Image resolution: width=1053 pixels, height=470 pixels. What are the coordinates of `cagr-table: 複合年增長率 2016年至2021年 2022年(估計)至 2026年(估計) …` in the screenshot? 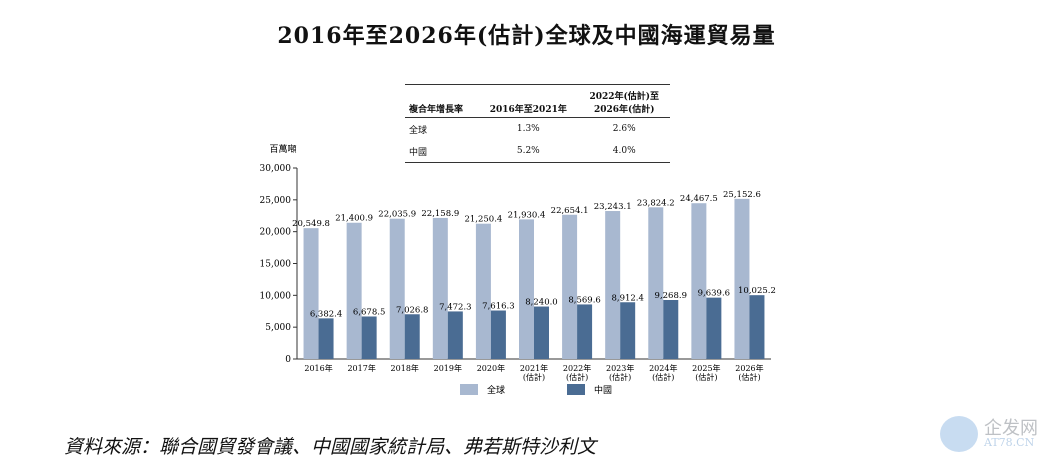 It's located at (537, 123).